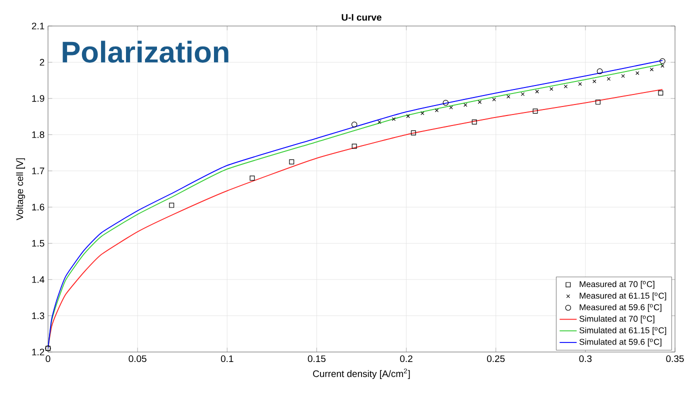 The image size is (687, 401). What do you see at coordinates (361, 373) in the screenshot?
I see `x-axis-title: Current density [A/cm$^{2}$]` at bounding box center [361, 373].